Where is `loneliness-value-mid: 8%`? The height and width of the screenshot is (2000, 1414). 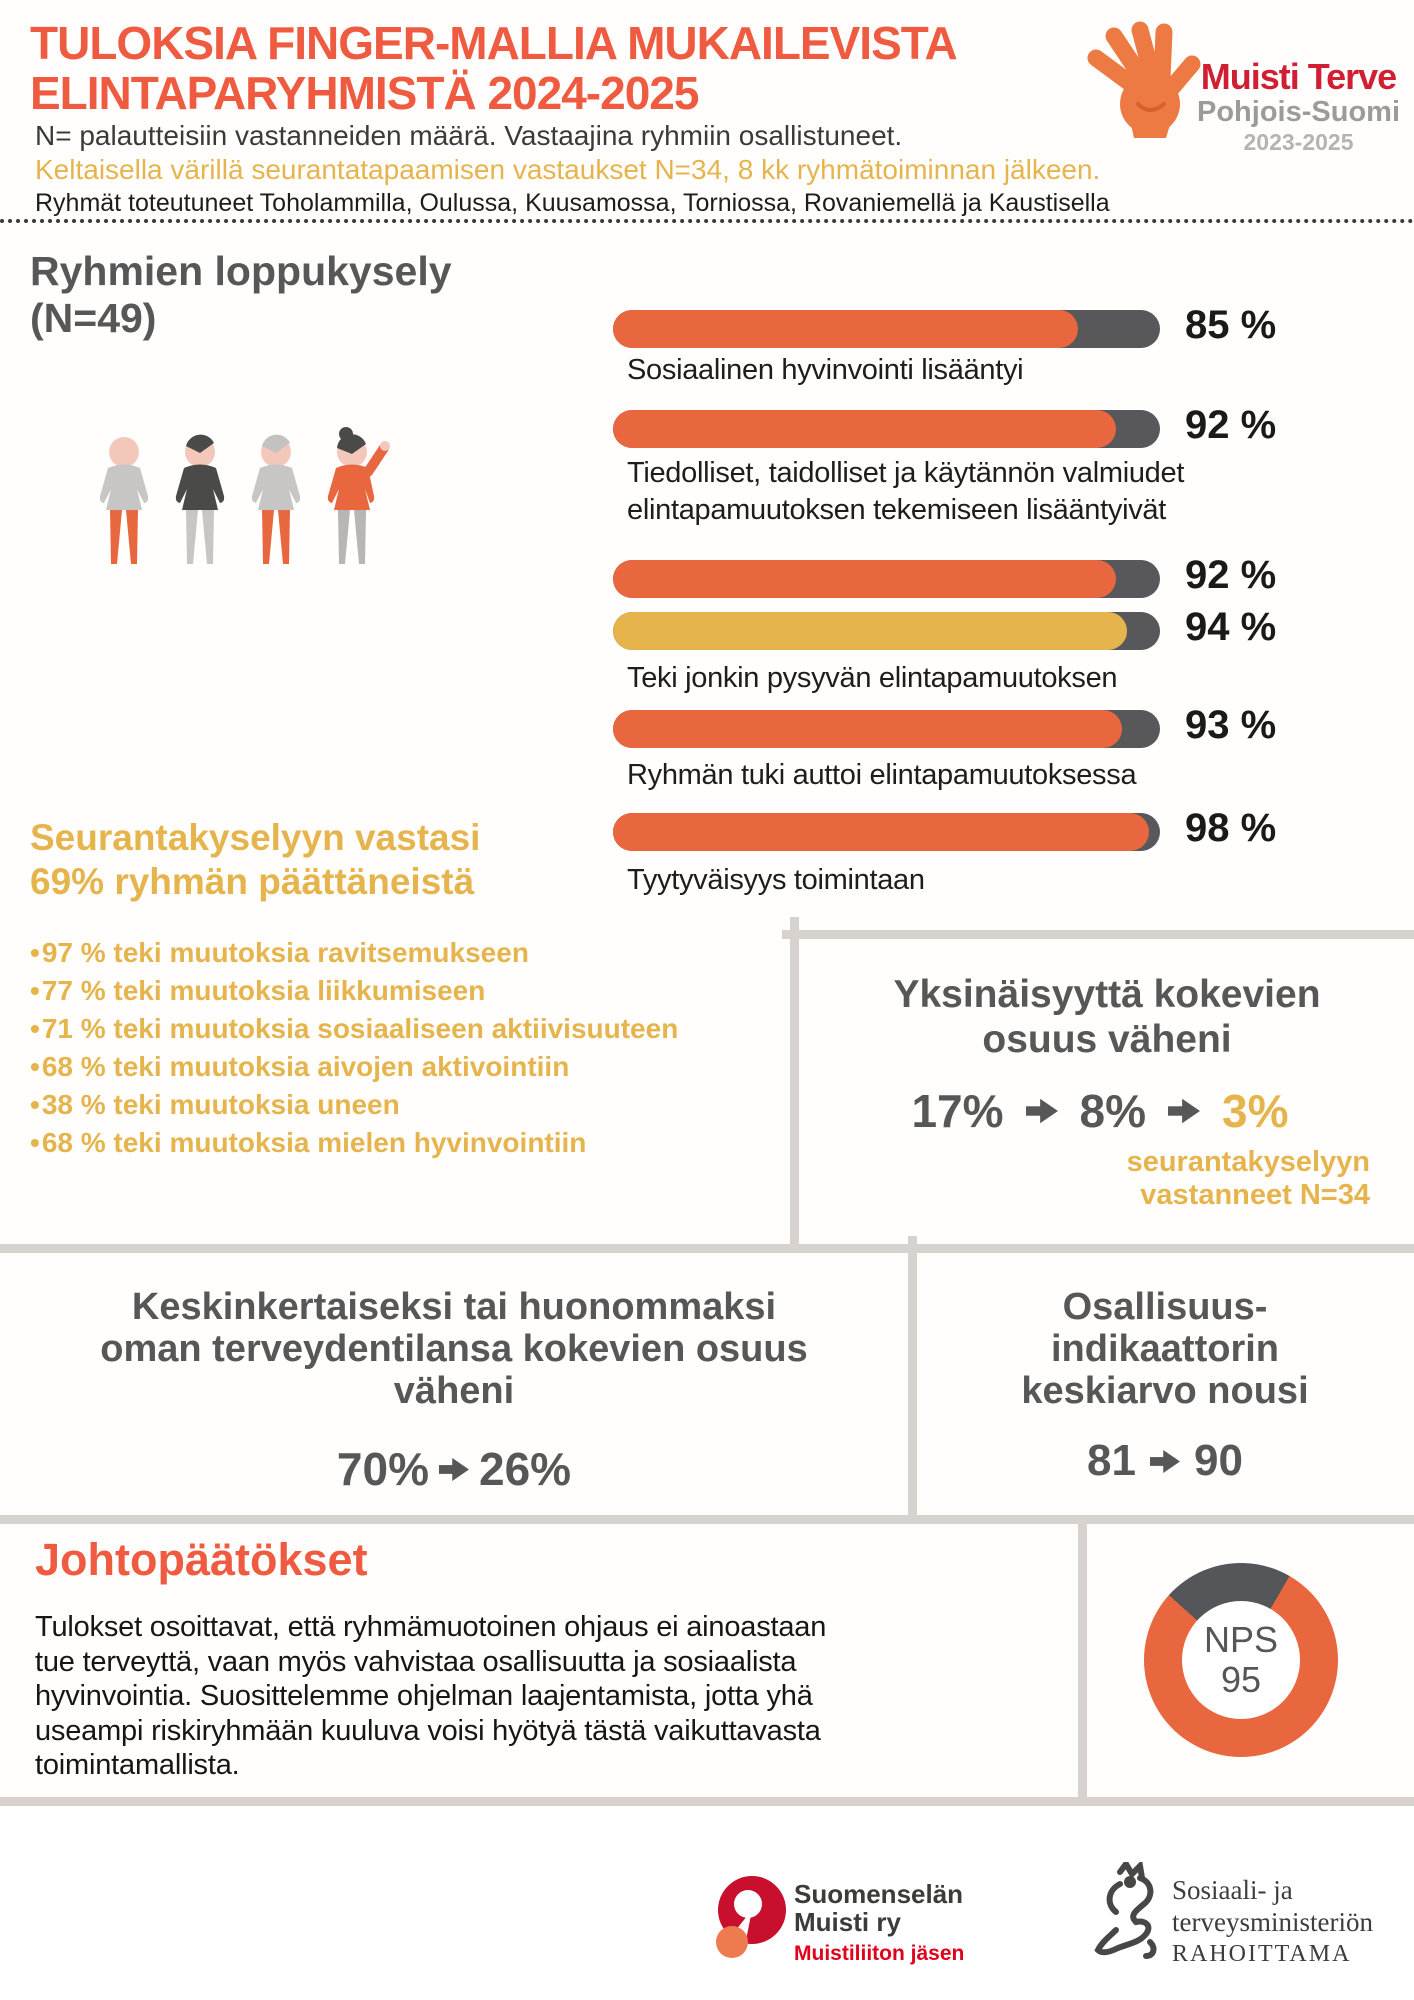 loneliness-value-mid: 8% is located at coordinates (1113, 1111).